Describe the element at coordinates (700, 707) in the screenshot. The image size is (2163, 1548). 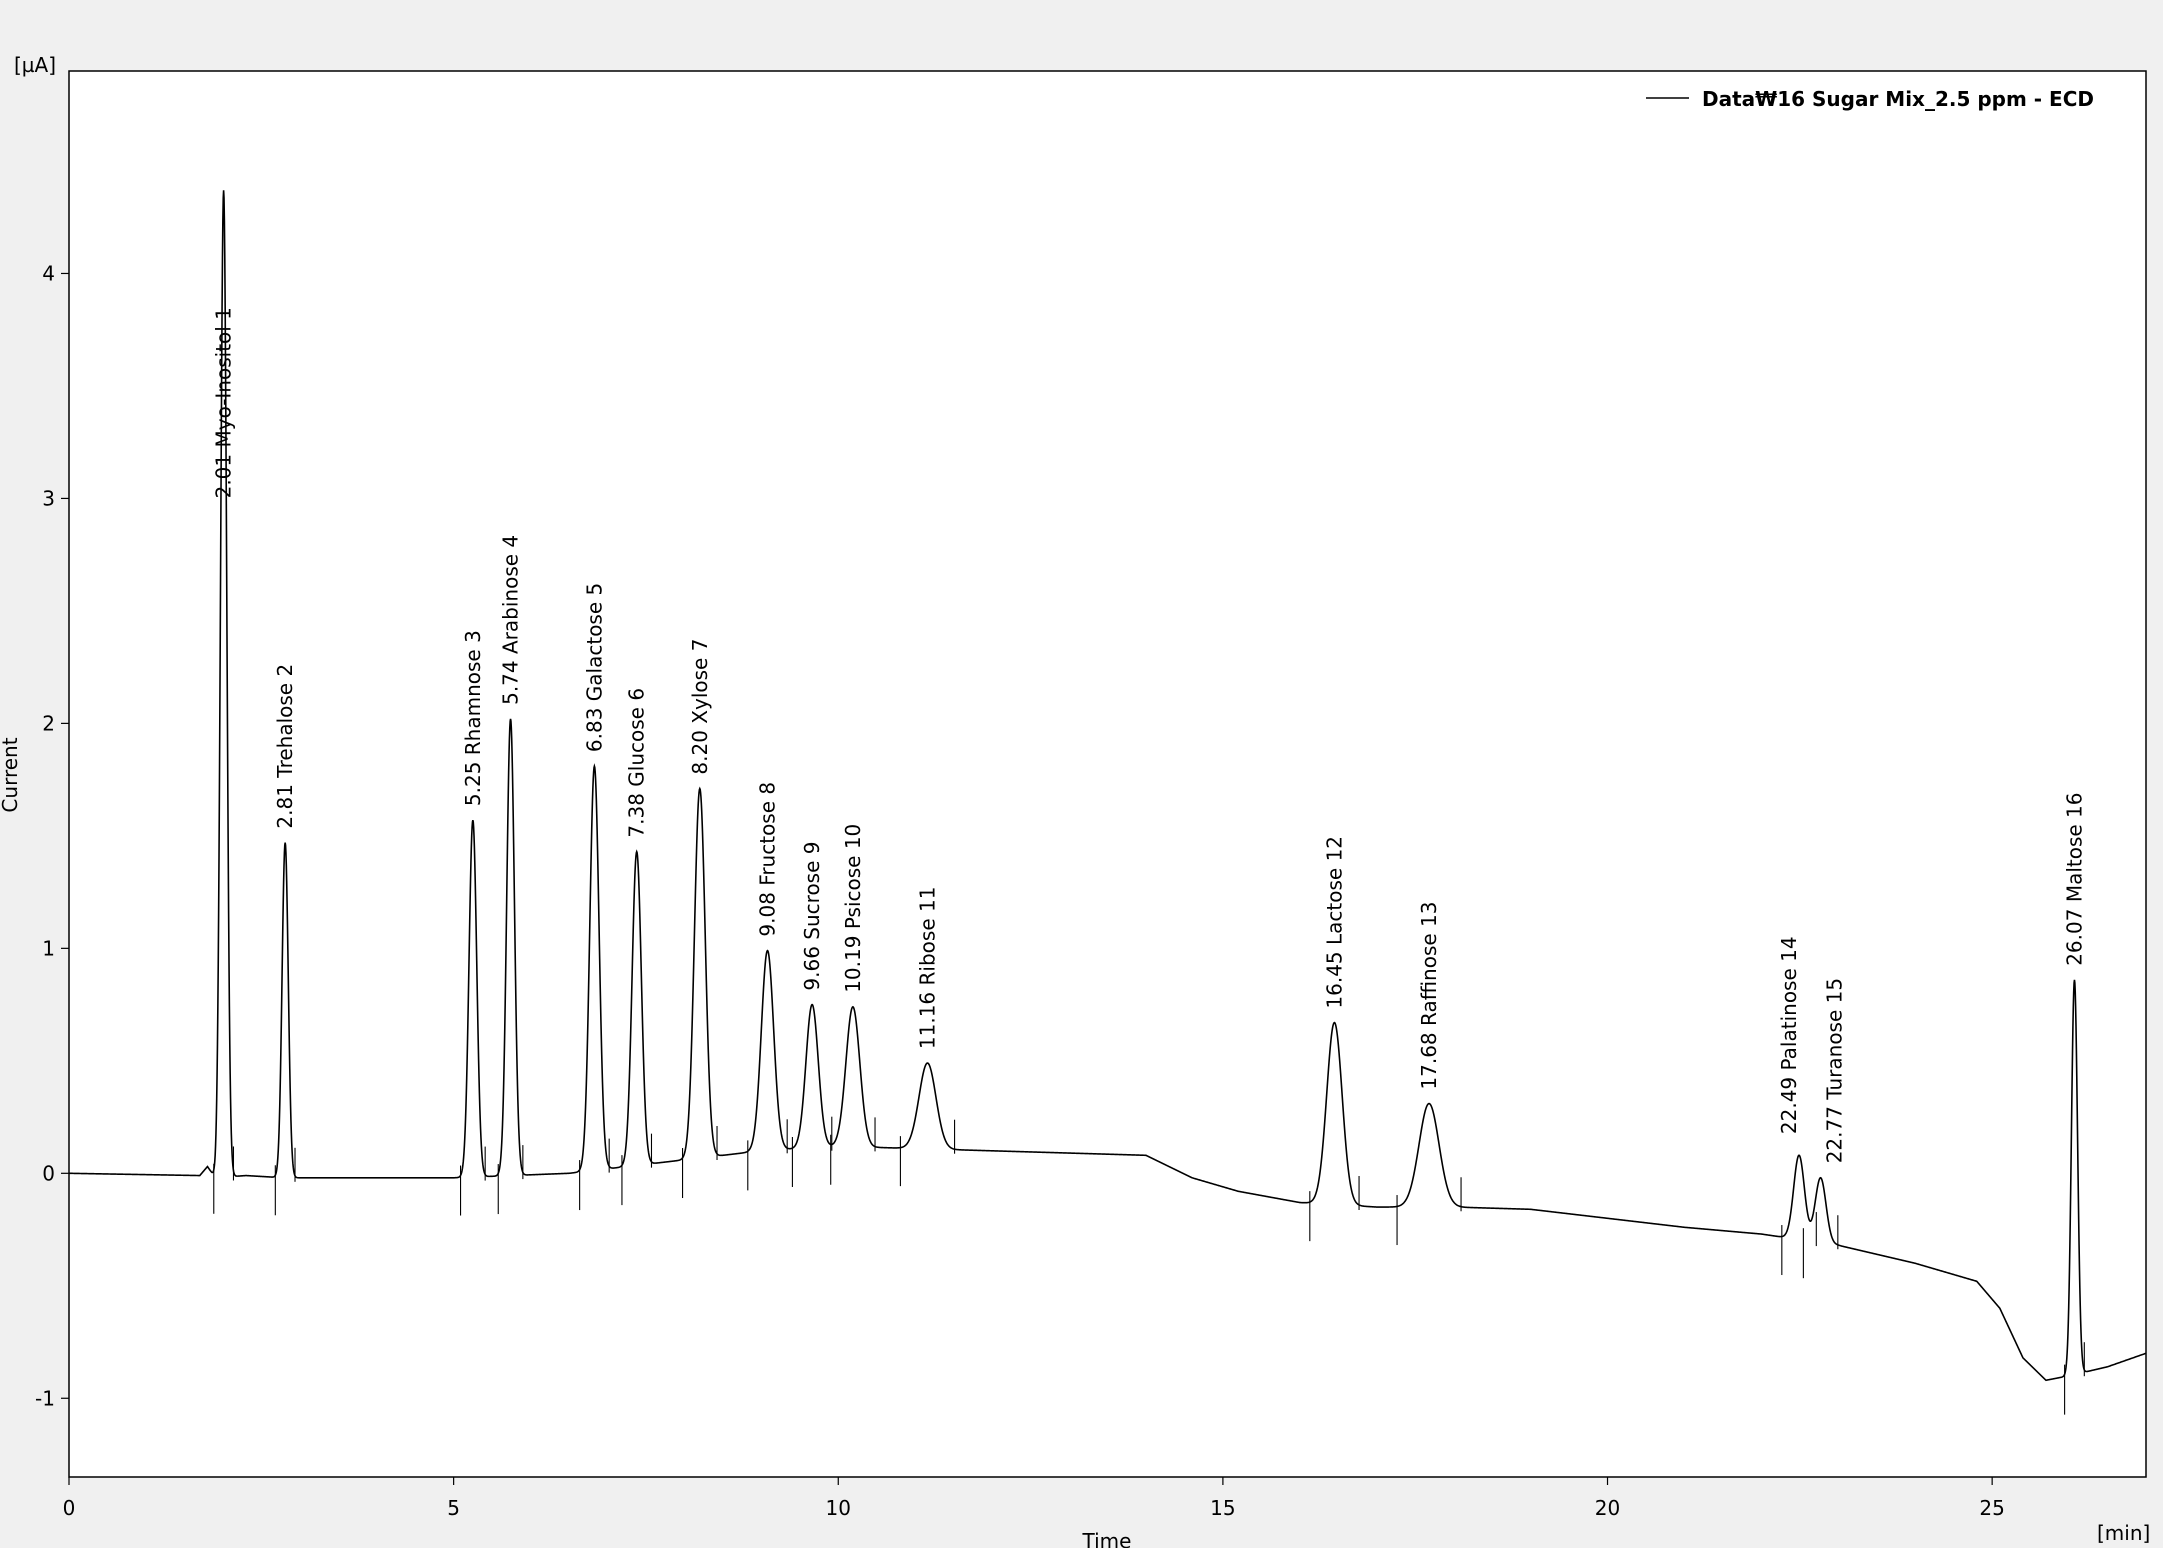
I see `peak-label: 8.20 Xylose 7` at that location.